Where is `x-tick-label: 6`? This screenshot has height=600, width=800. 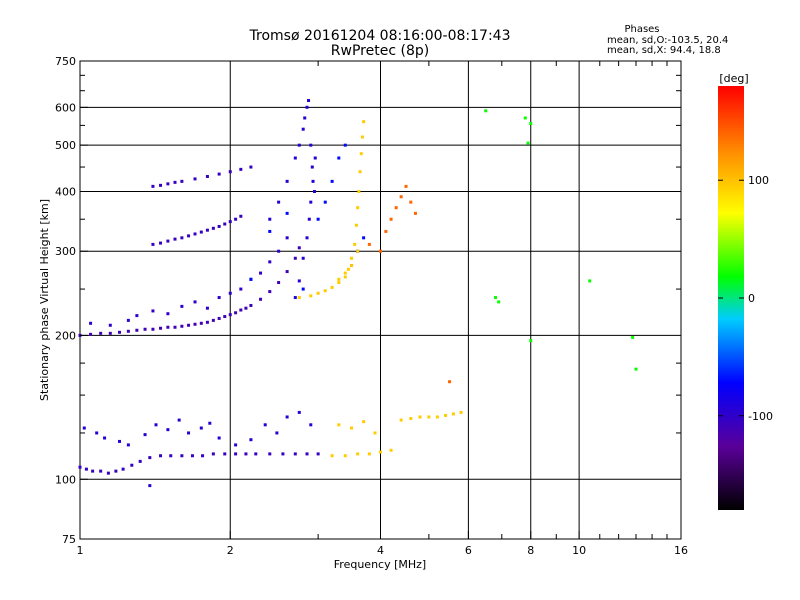
x-tick-label: 6 is located at coordinates (468, 550).